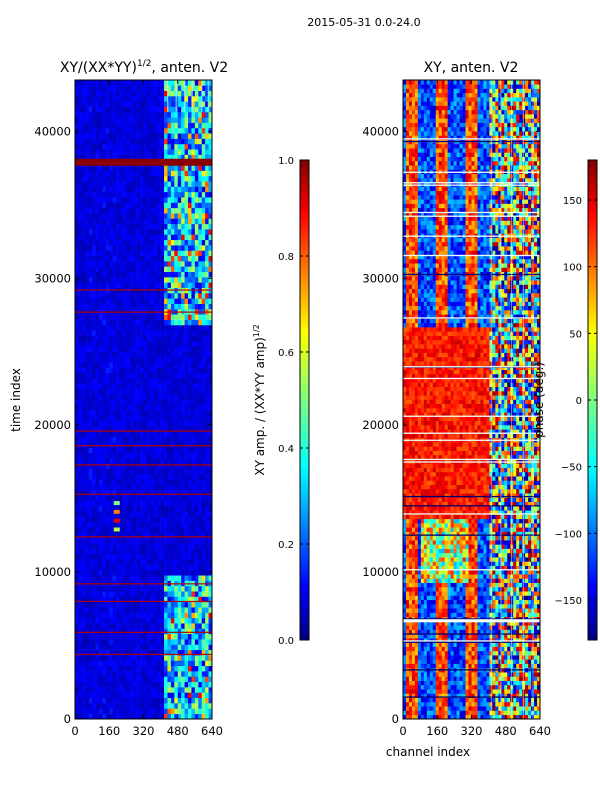 The width and height of the screenshot is (600, 800). I want to click on colorbar-tick-label: 0.0, so click(286, 641).